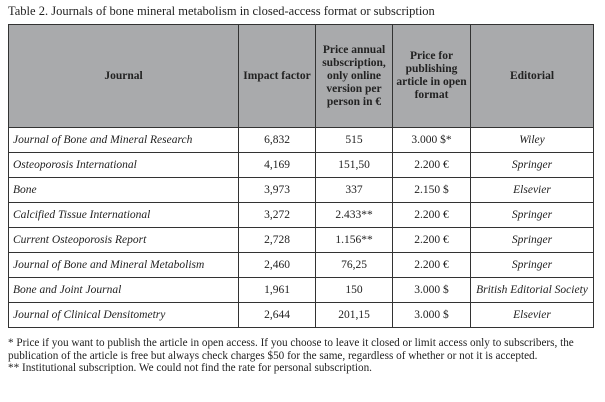 The image size is (605, 402). Describe the element at coordinates (123, 140) in the screenshot. I see `cell-journal: Journal of Bone and Mineral Research` at that location.